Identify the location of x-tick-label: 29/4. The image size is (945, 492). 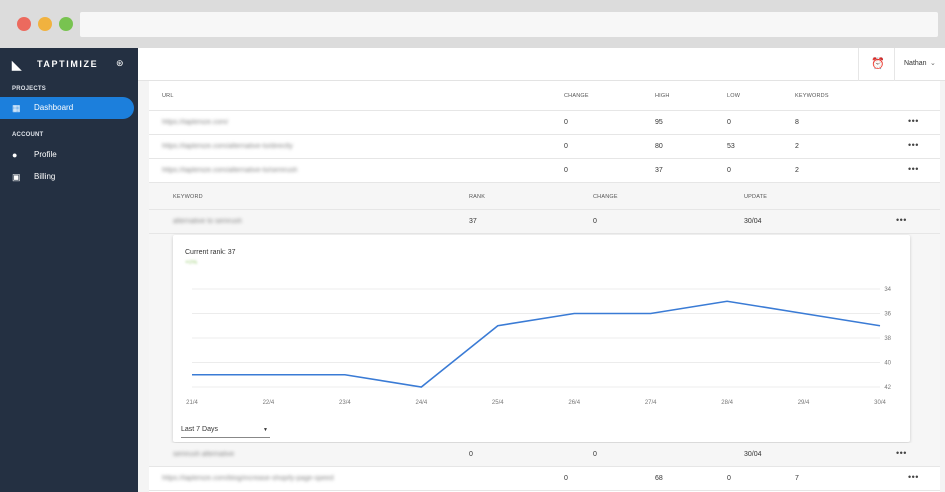
(804, 403).